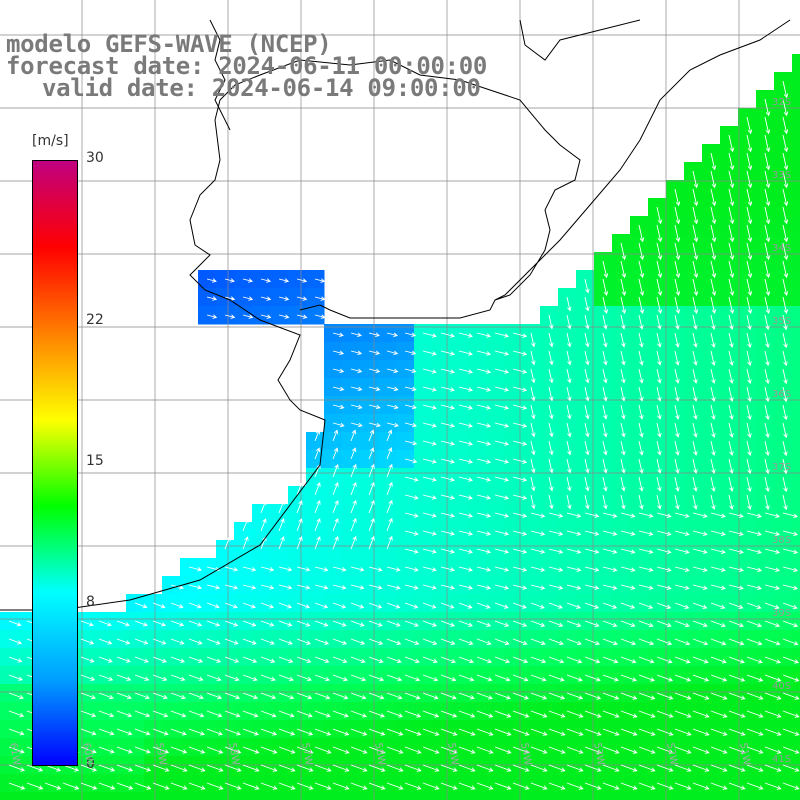 The width and height of the screenshot is (800, 800). Describe the element at coordinates (95, 319) in the screenshot. I see `colorbar-tick: 22` at that location.